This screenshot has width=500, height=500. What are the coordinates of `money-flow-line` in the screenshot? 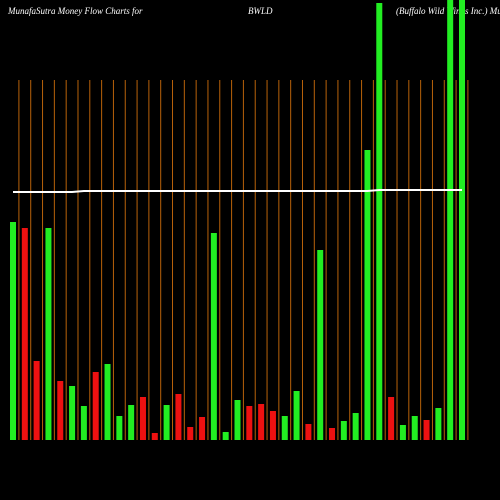 It's located at (237, 191).